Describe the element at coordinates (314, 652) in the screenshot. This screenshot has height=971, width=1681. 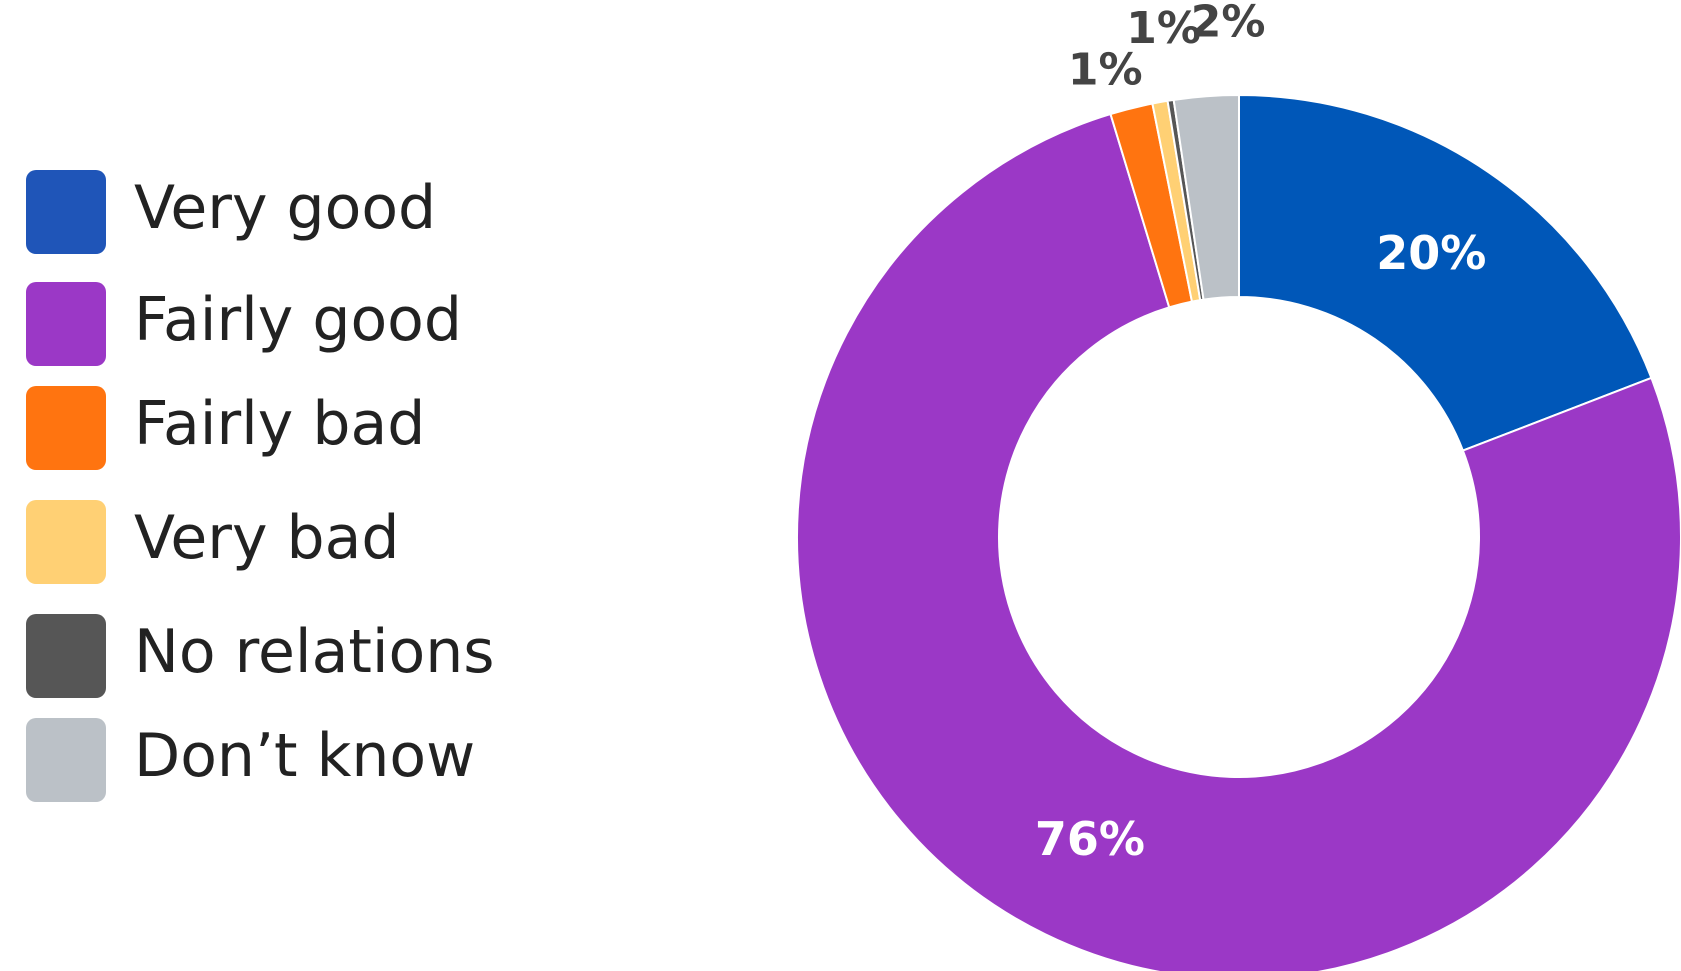
I see `legend-label-no-relations: No relations` at that location.